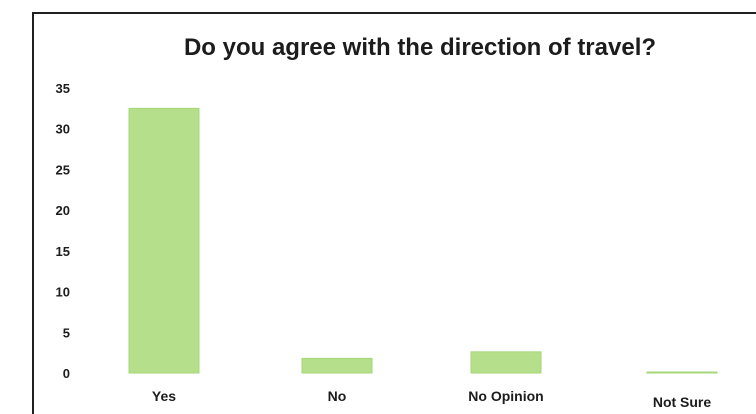  What do you see at coordinates (431, 399) in the screenshot?
I see `x-axis-labels: Yes No No Opinion Not Sure` at bounding box center [431, 399].